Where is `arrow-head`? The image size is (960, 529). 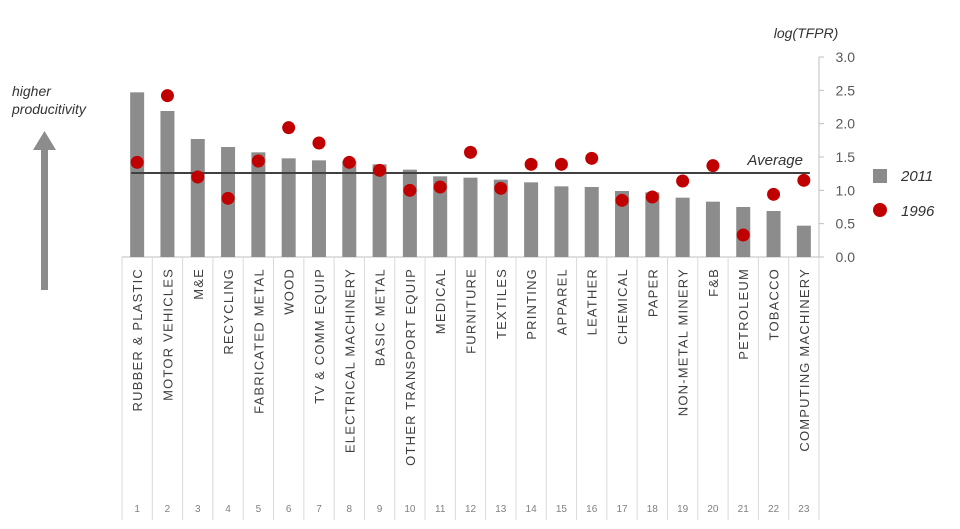 arrow-head is located at coordinates (44, 140).